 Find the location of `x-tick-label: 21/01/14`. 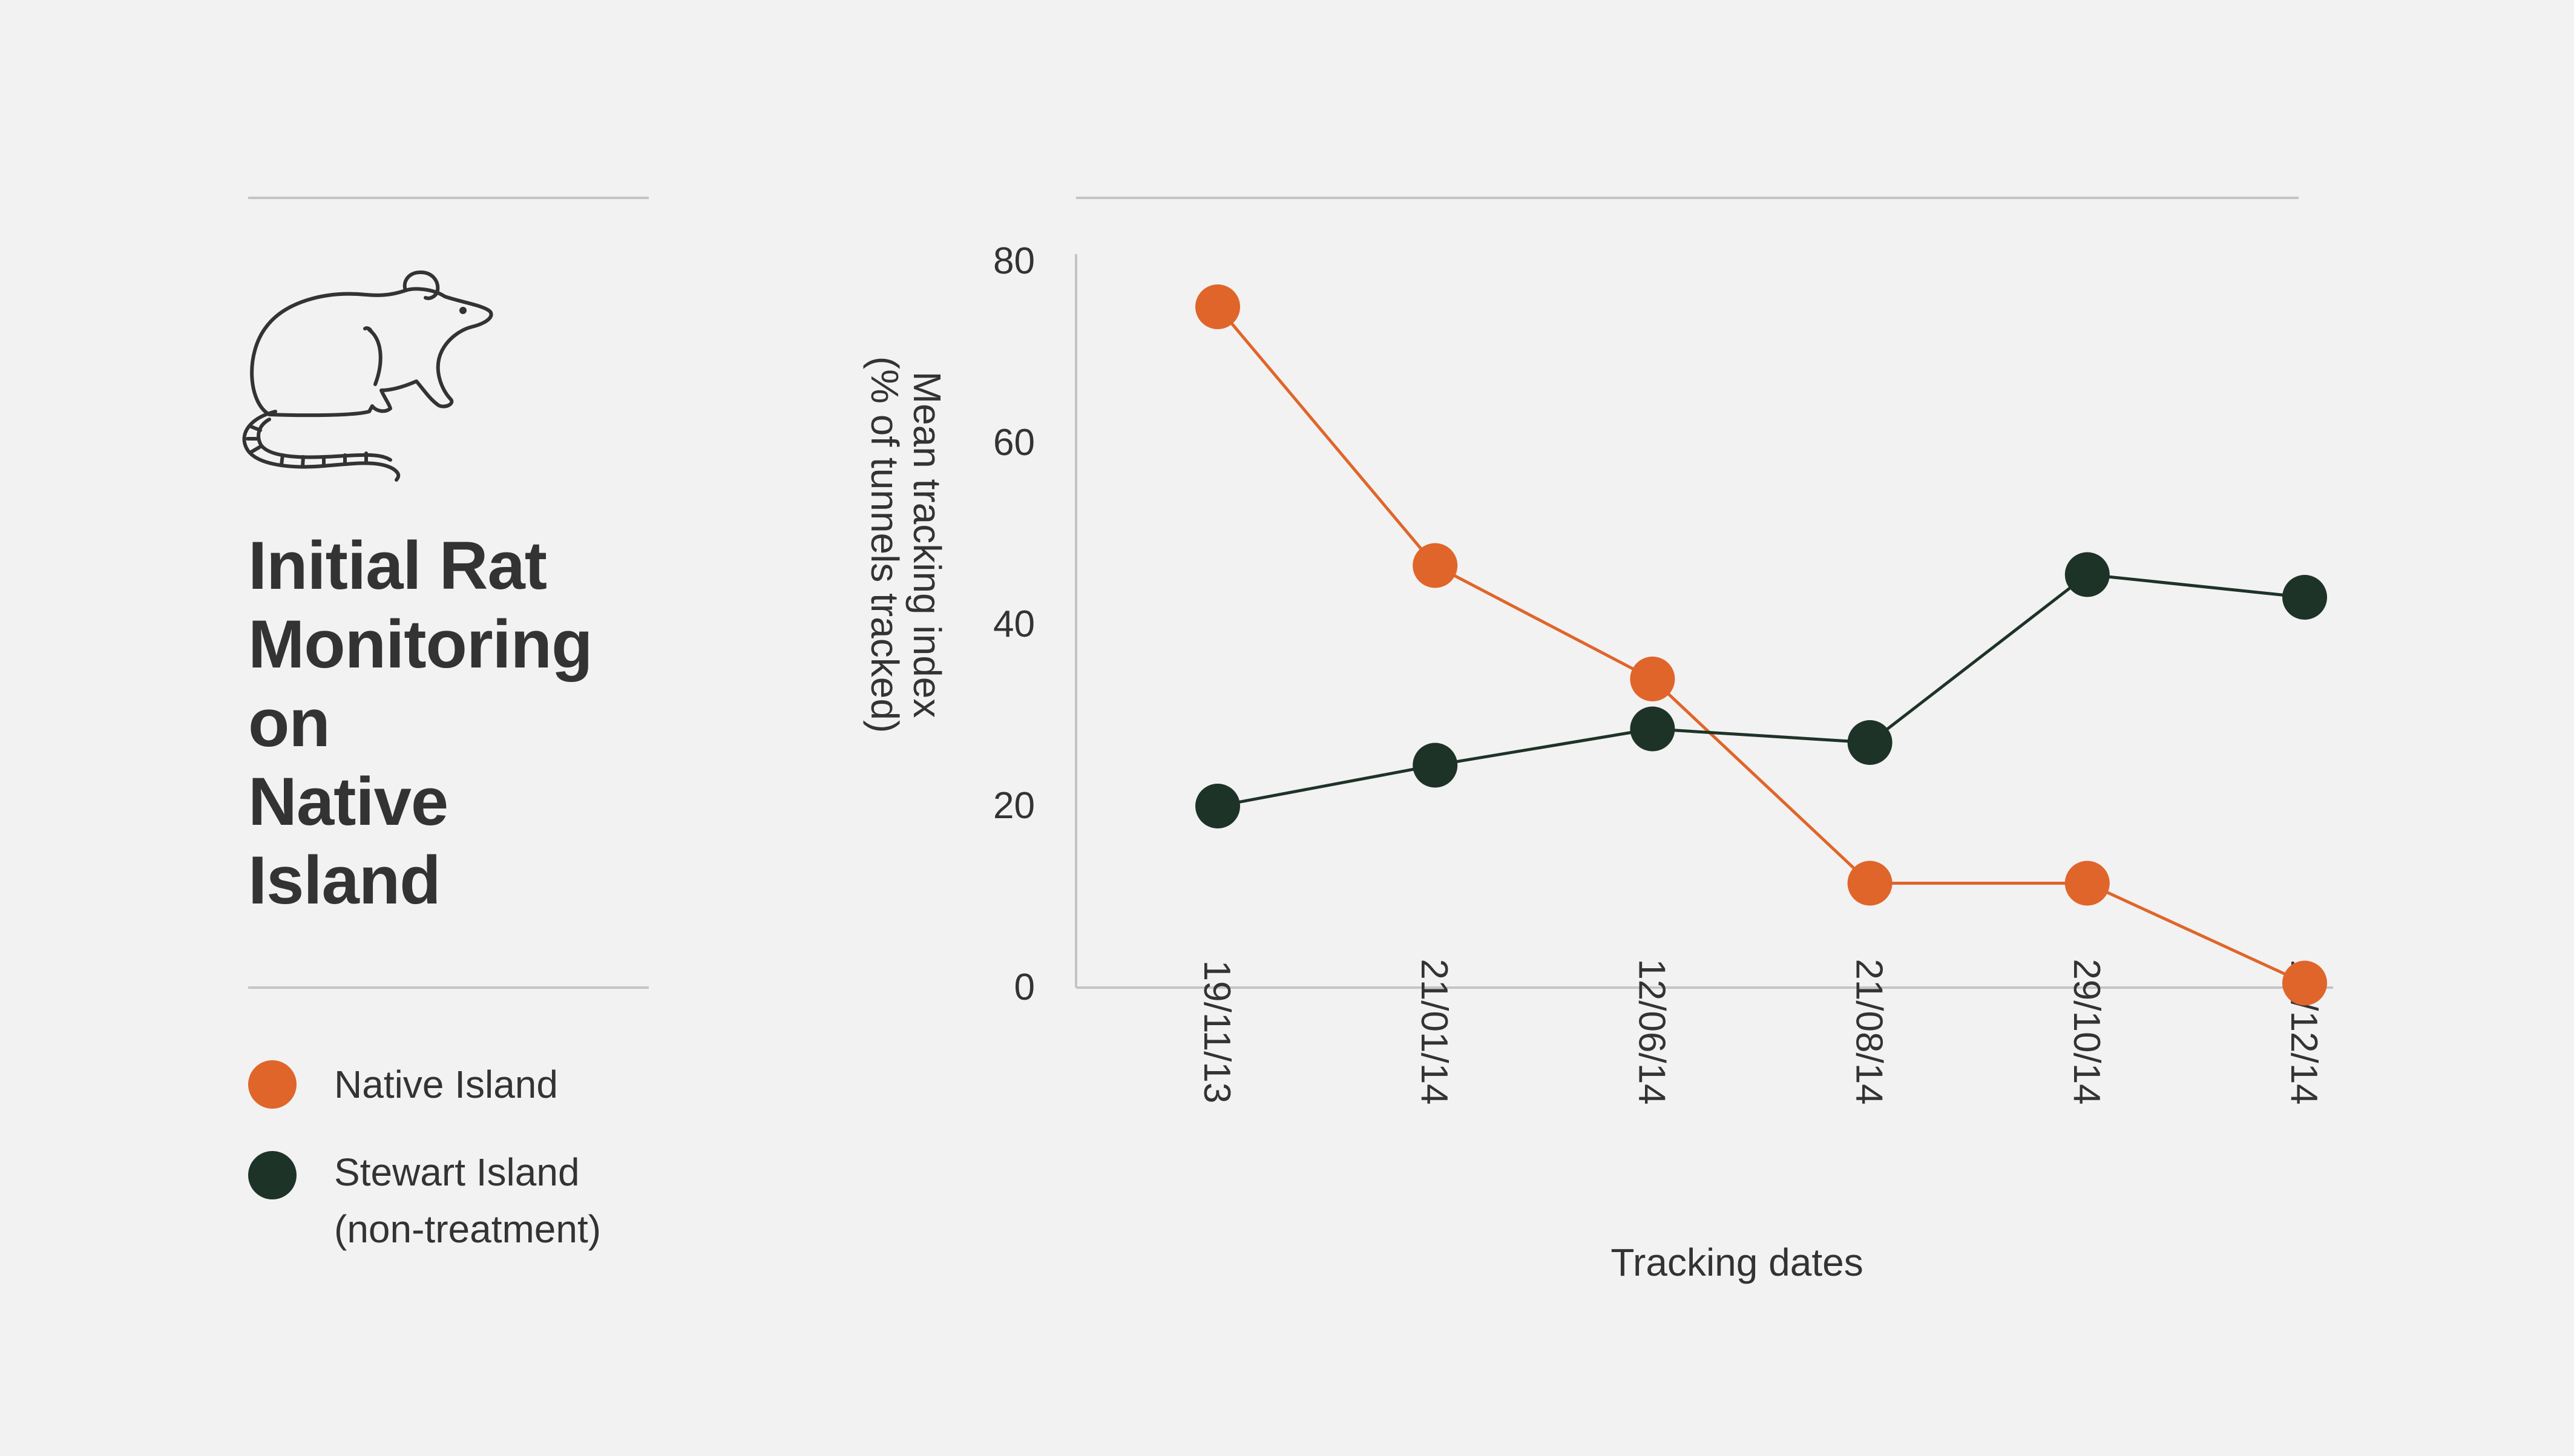

x-tick-label: 21/01/14 is located at coordinates (1434, 1031).